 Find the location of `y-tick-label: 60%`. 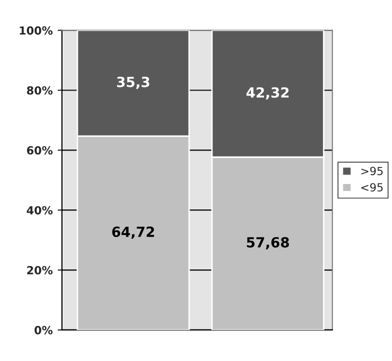

y-tick-label: 60% is located at coordinates (40, 150).